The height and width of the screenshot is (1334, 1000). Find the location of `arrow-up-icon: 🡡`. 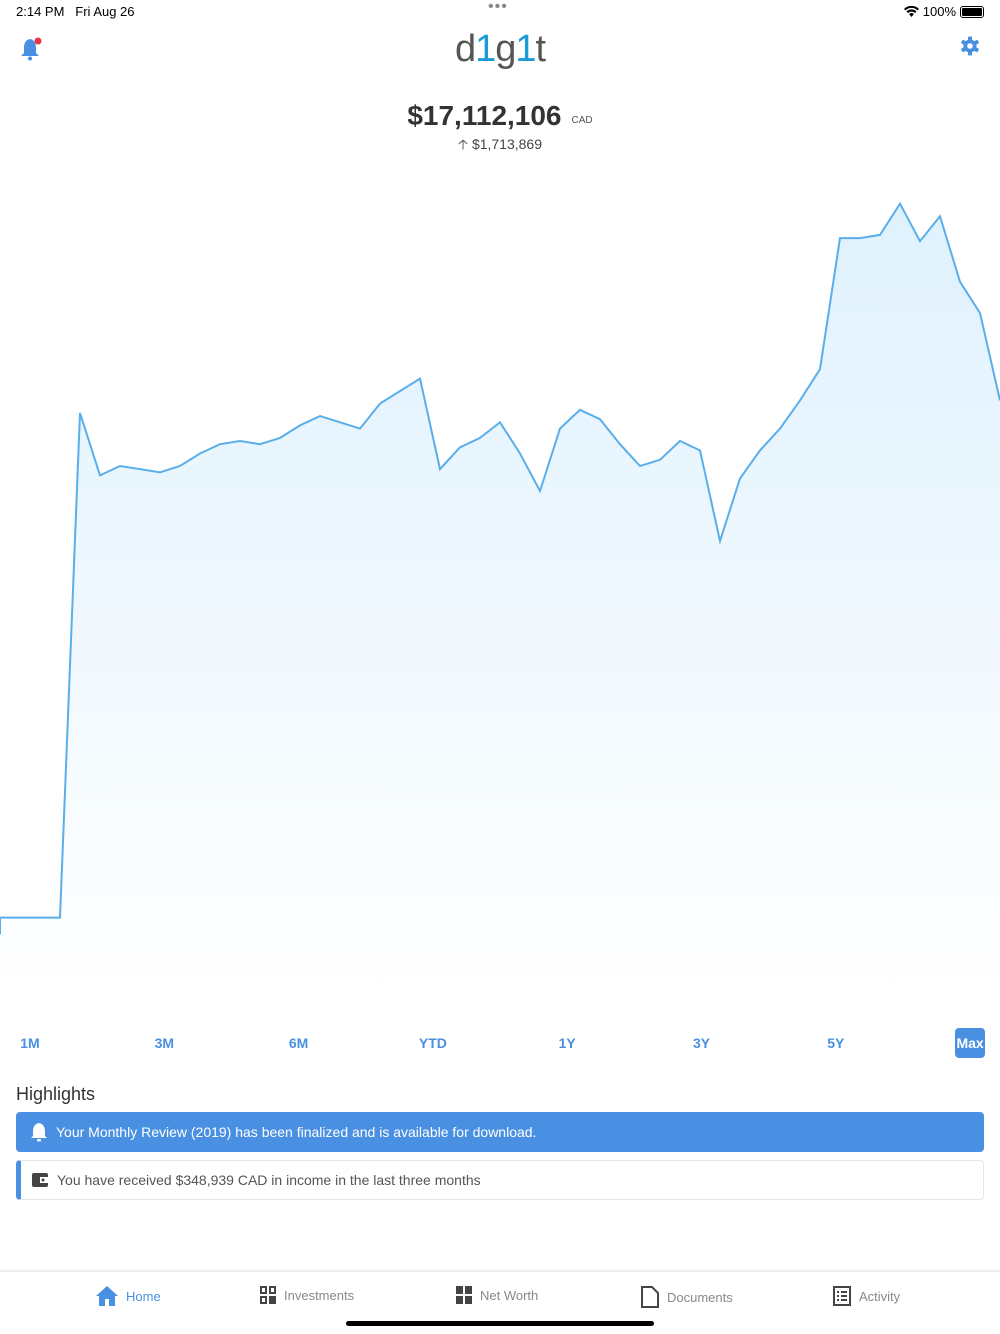

arrow-up-icon: 🡡 is located at coordinates (463, 144).